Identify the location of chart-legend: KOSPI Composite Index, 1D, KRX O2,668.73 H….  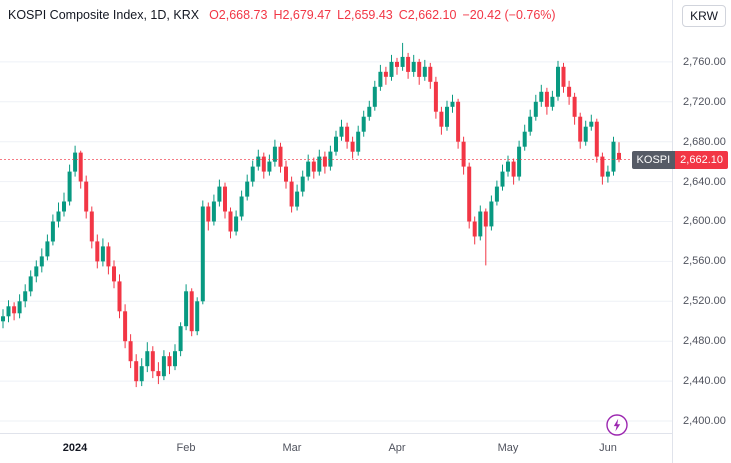
(285, 15).